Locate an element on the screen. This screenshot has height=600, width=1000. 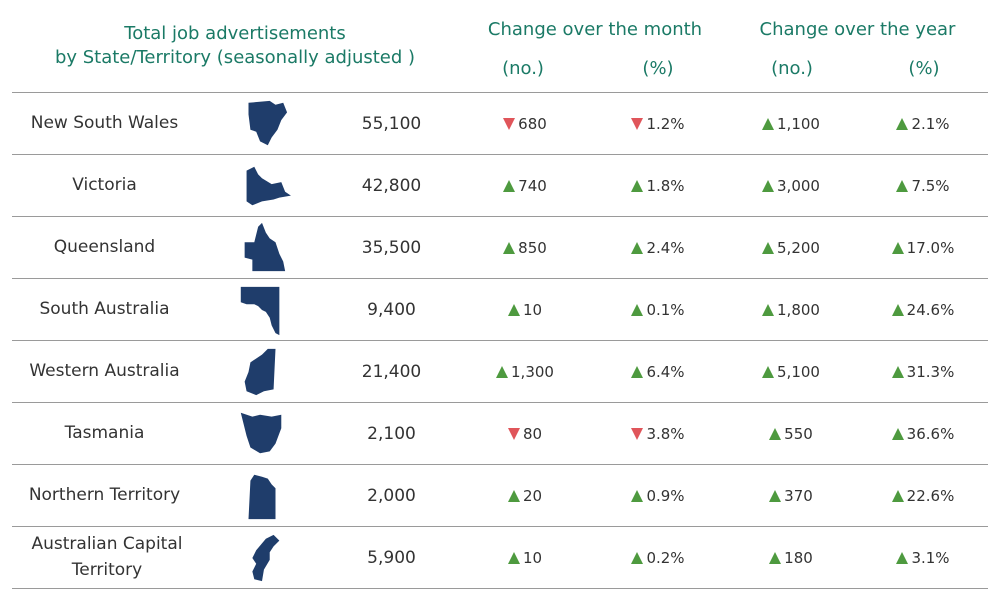
total-ads: 2,000 is located at coordinates (391, 495).